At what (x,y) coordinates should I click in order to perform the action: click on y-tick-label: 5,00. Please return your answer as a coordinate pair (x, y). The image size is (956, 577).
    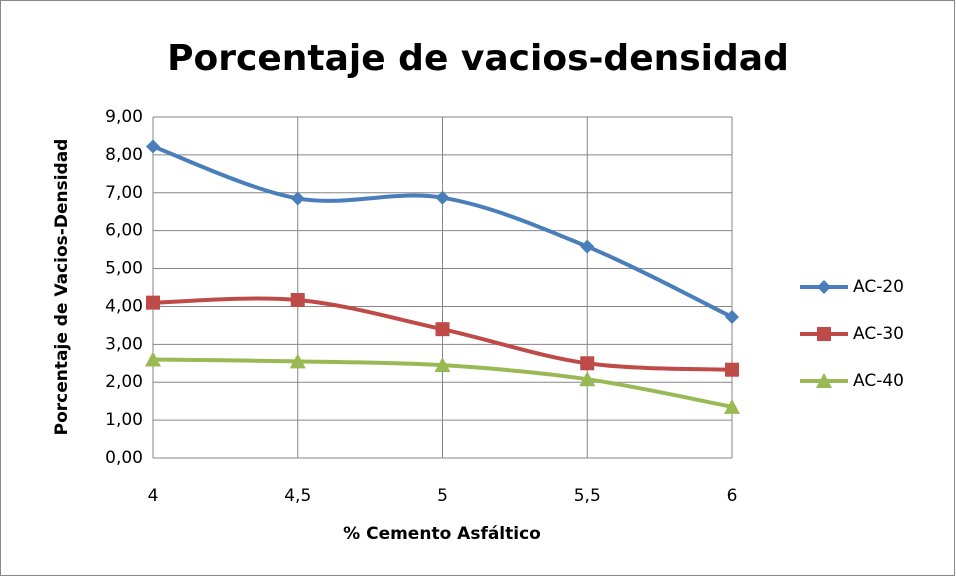
    Looking at the image, I should click on (124, 269).